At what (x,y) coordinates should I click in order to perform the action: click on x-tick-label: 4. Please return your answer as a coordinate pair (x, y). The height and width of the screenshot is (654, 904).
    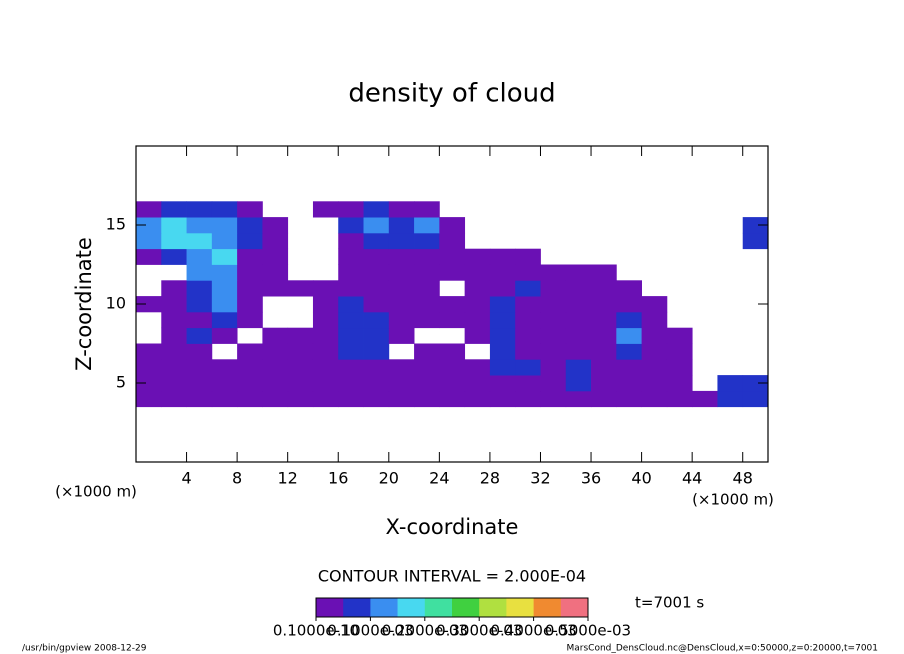
    Looking at the image, I should click on (186, 478).